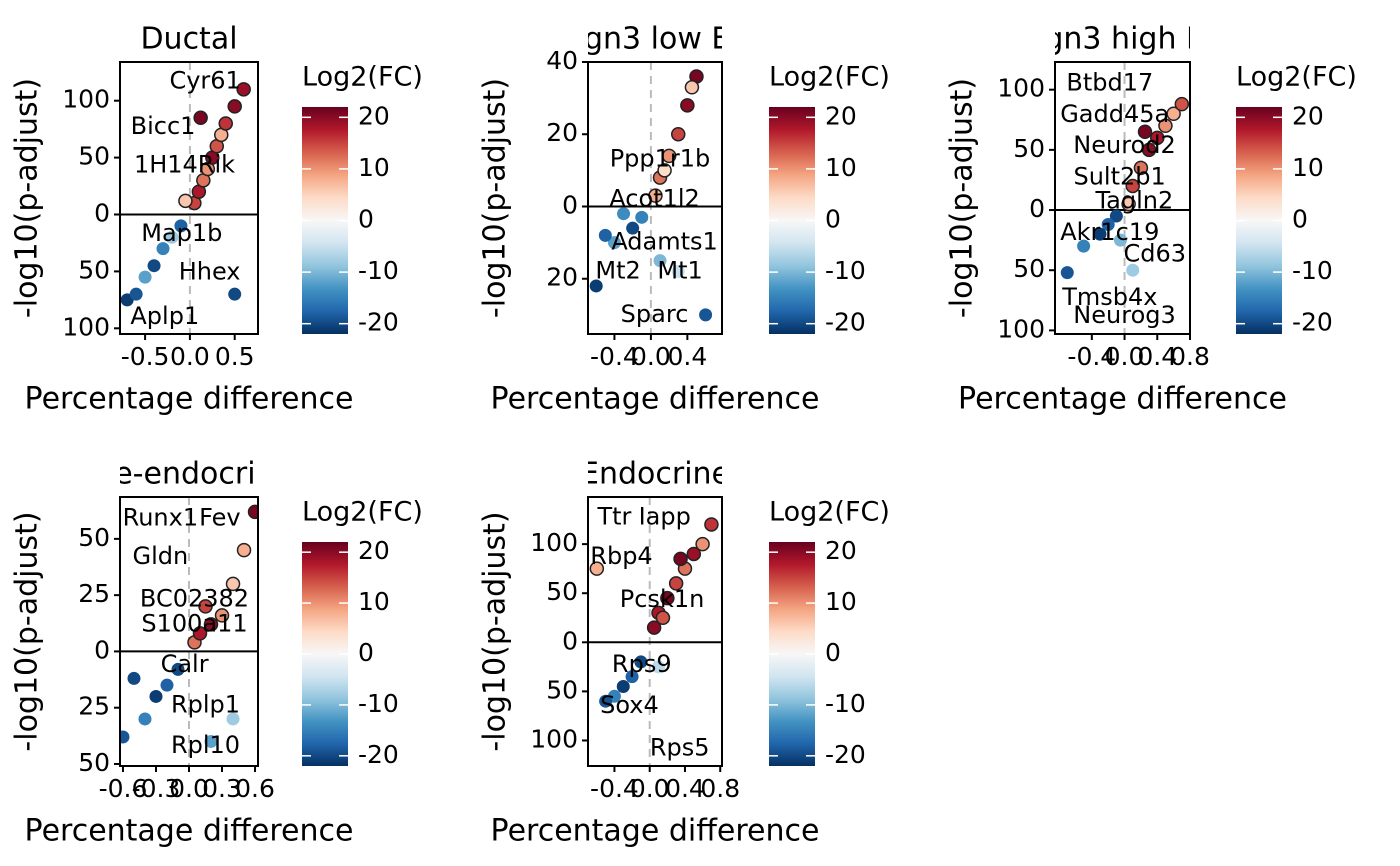  Describe the element at coordinates (1124, 145) in the screenshot. I see `gene-label: Neurod2` at that location.